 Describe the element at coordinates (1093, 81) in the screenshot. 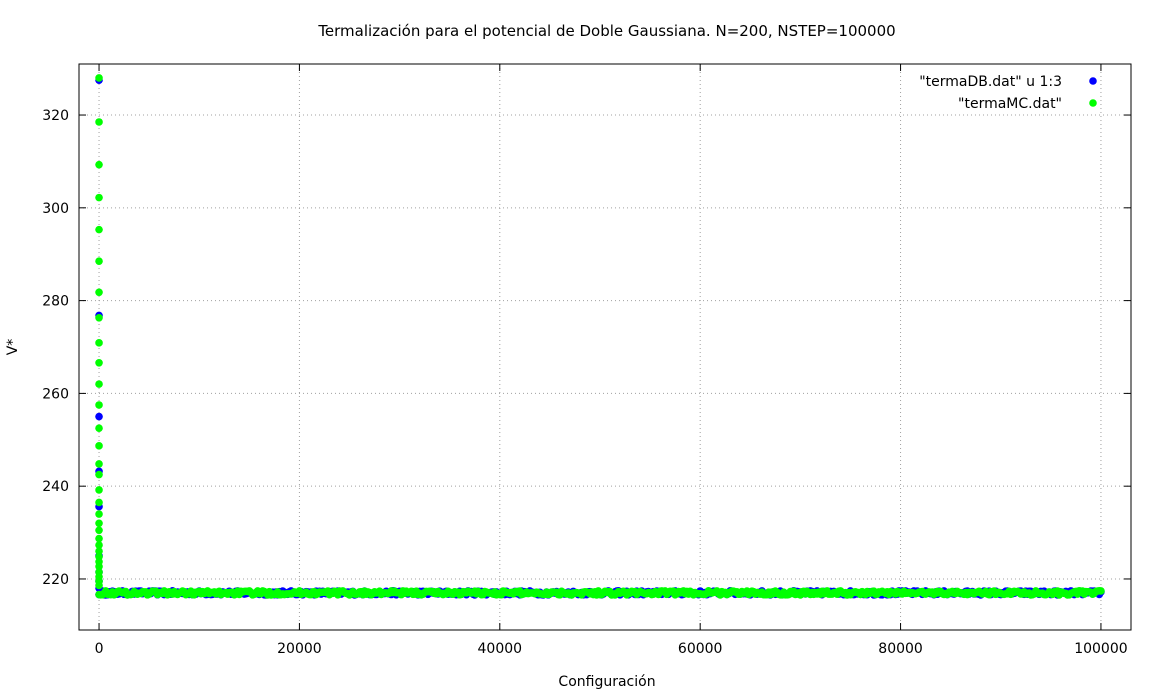

I see `legend-marker-termaDB` at that location.